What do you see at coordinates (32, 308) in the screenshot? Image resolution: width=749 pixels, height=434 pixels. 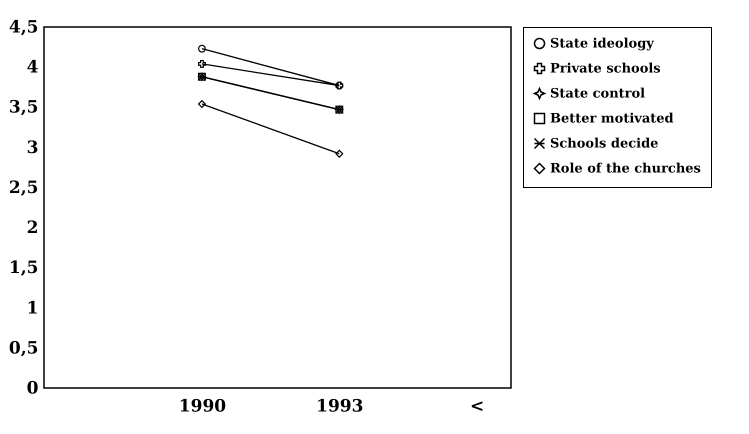 I see `y-tick-label: 1` at bounding box center [32, 308].